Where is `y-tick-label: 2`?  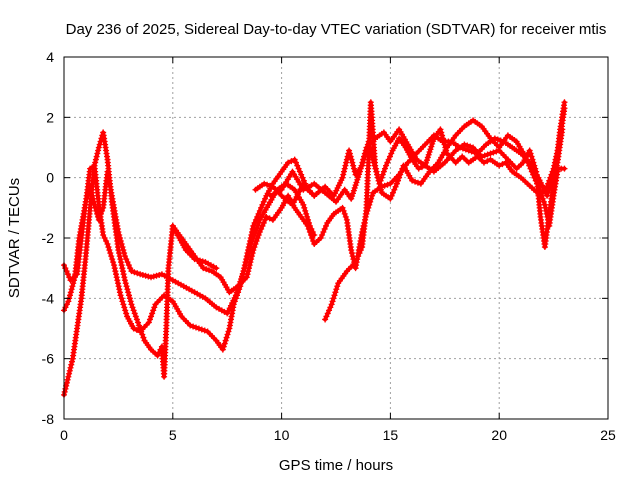
y-tick-label: 2 is located at coordinates (50, 117).